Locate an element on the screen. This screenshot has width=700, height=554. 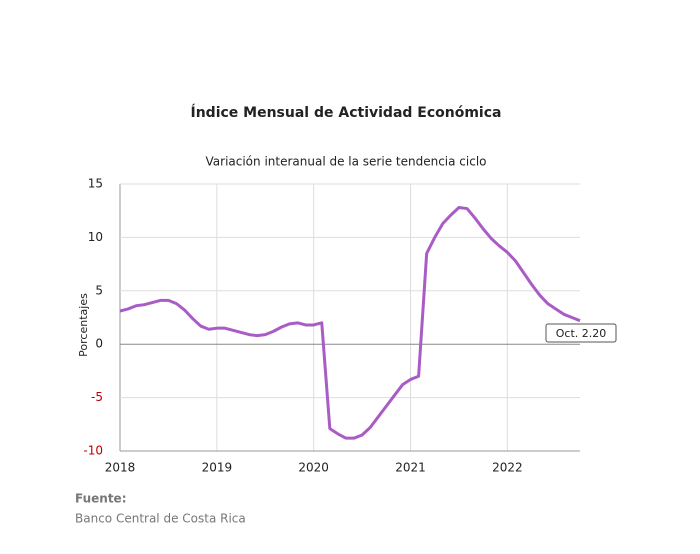
annotation-box is located at coordinates (581, 333).